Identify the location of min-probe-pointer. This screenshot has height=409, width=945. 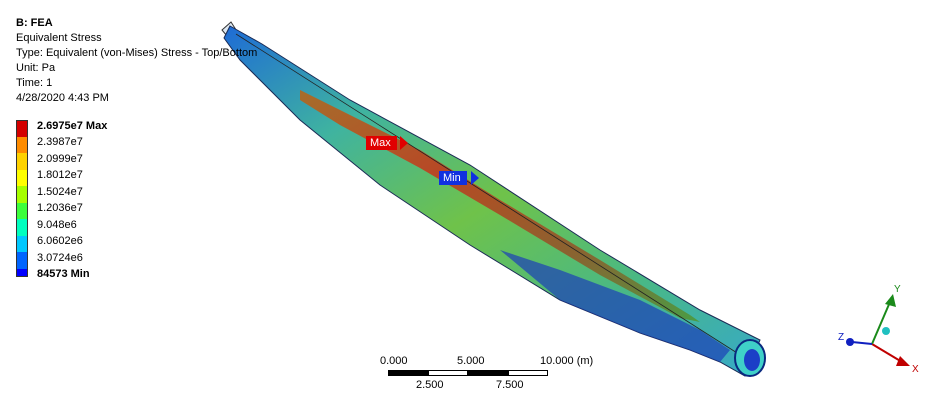
(475, 178).